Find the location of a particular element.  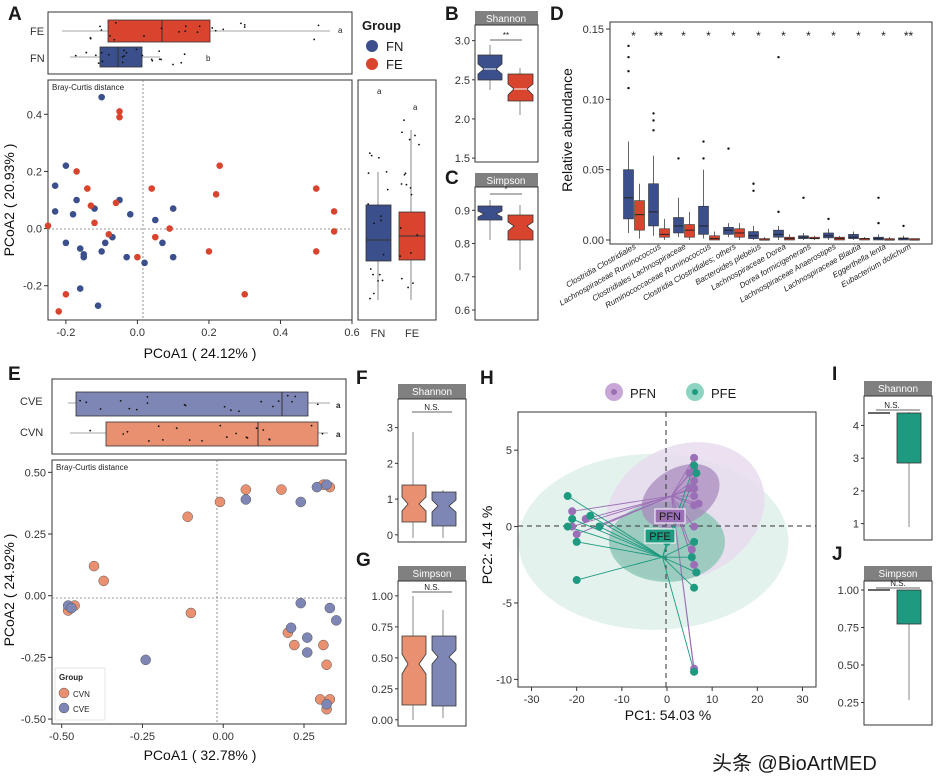

a-ylabel: PCoA2 ( 20.93% ) is located at coordinates (9, 200).